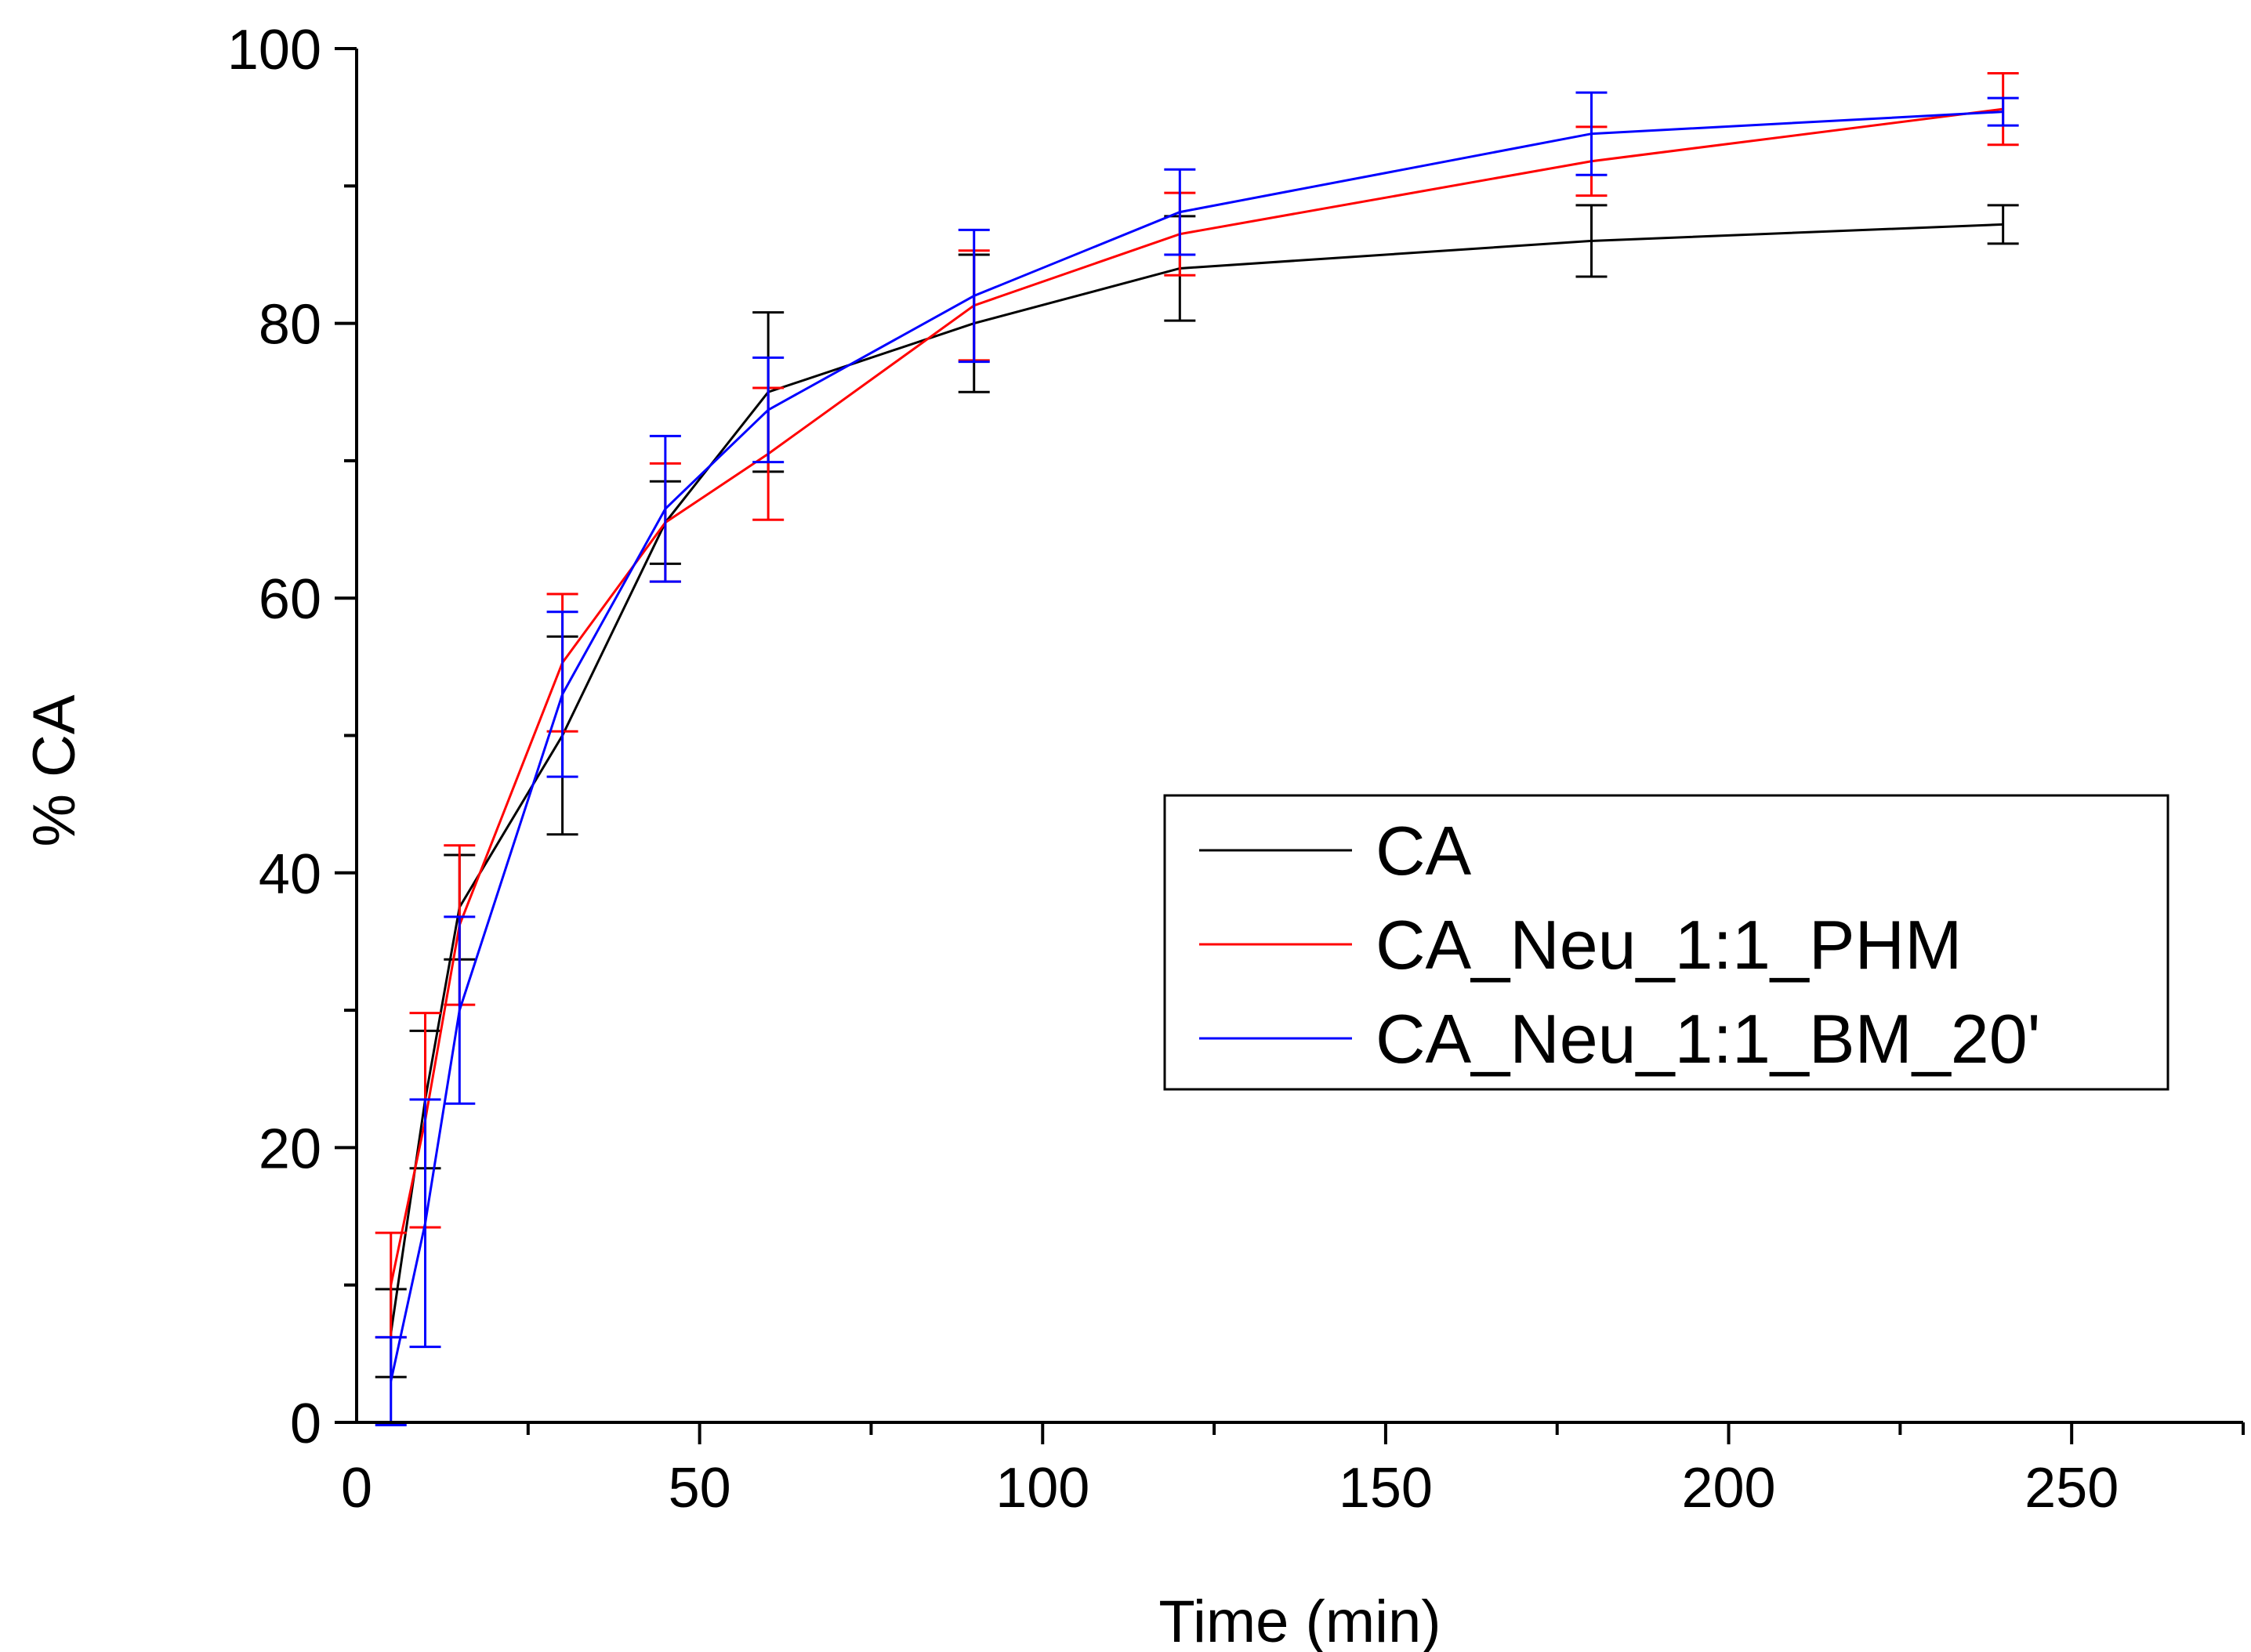  What do you see at coordinates (54, 770) in the screenshot?
I see `y-axis-title: % CA` at bounding box center [54, 770].